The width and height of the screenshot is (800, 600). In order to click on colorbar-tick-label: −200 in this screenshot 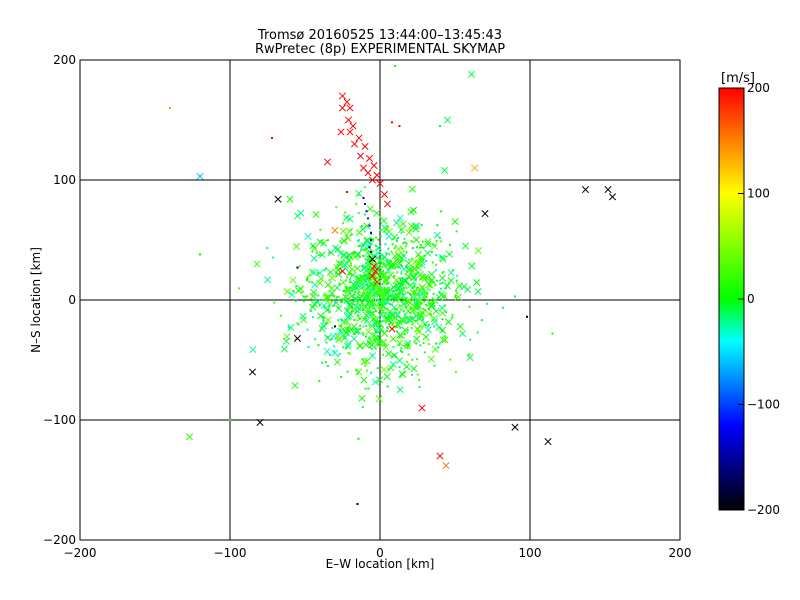, I will do `click(763, 510)`.